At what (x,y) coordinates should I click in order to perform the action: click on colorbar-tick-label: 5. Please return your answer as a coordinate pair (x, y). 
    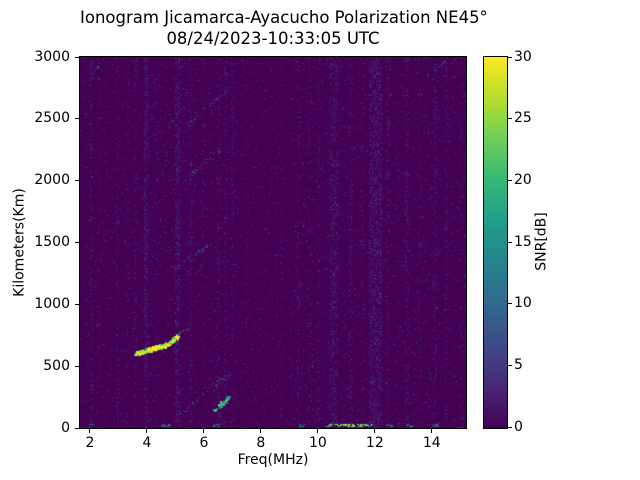
    Looking at the image, I should click on (518, 364).